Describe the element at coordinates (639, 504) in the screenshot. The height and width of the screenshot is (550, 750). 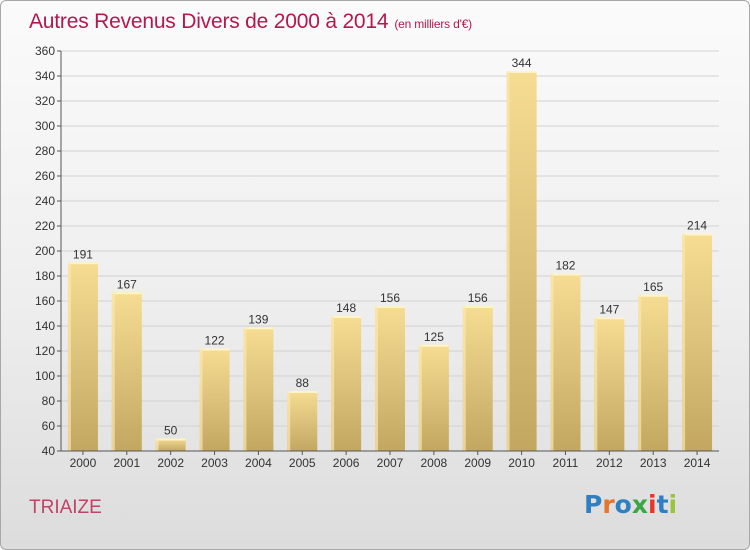
I see `logo-letter: x` at that location.